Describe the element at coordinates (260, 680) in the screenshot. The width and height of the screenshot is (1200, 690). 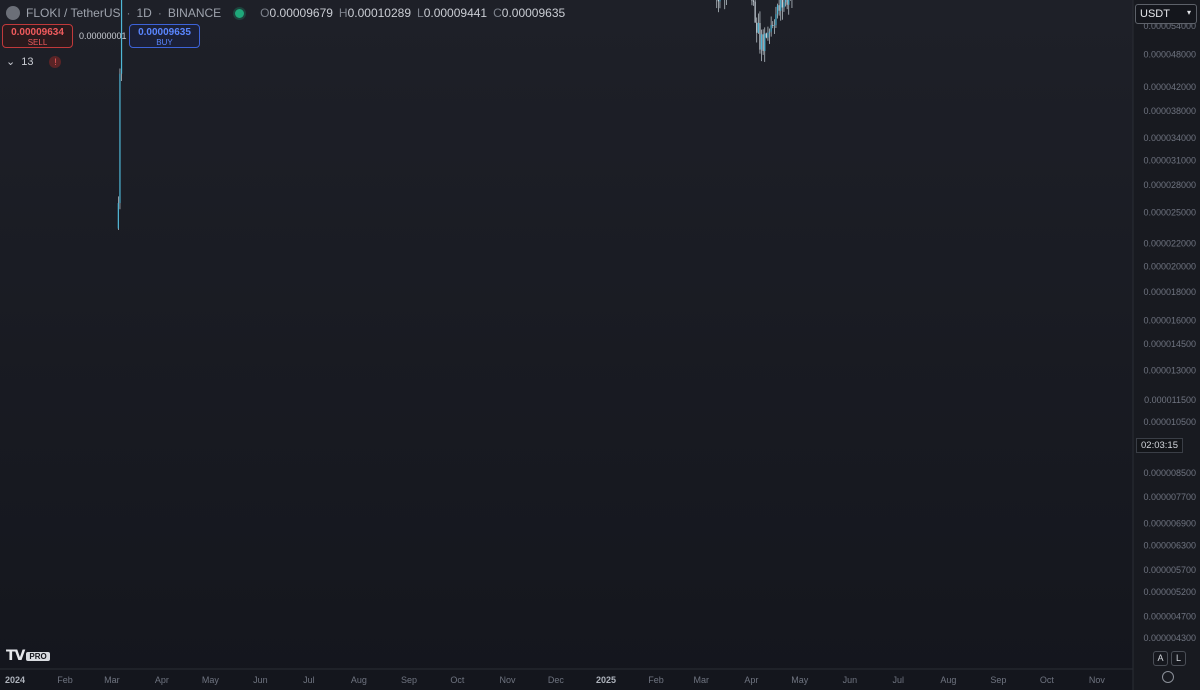
I see `time-tick-label: Jun` at that location.